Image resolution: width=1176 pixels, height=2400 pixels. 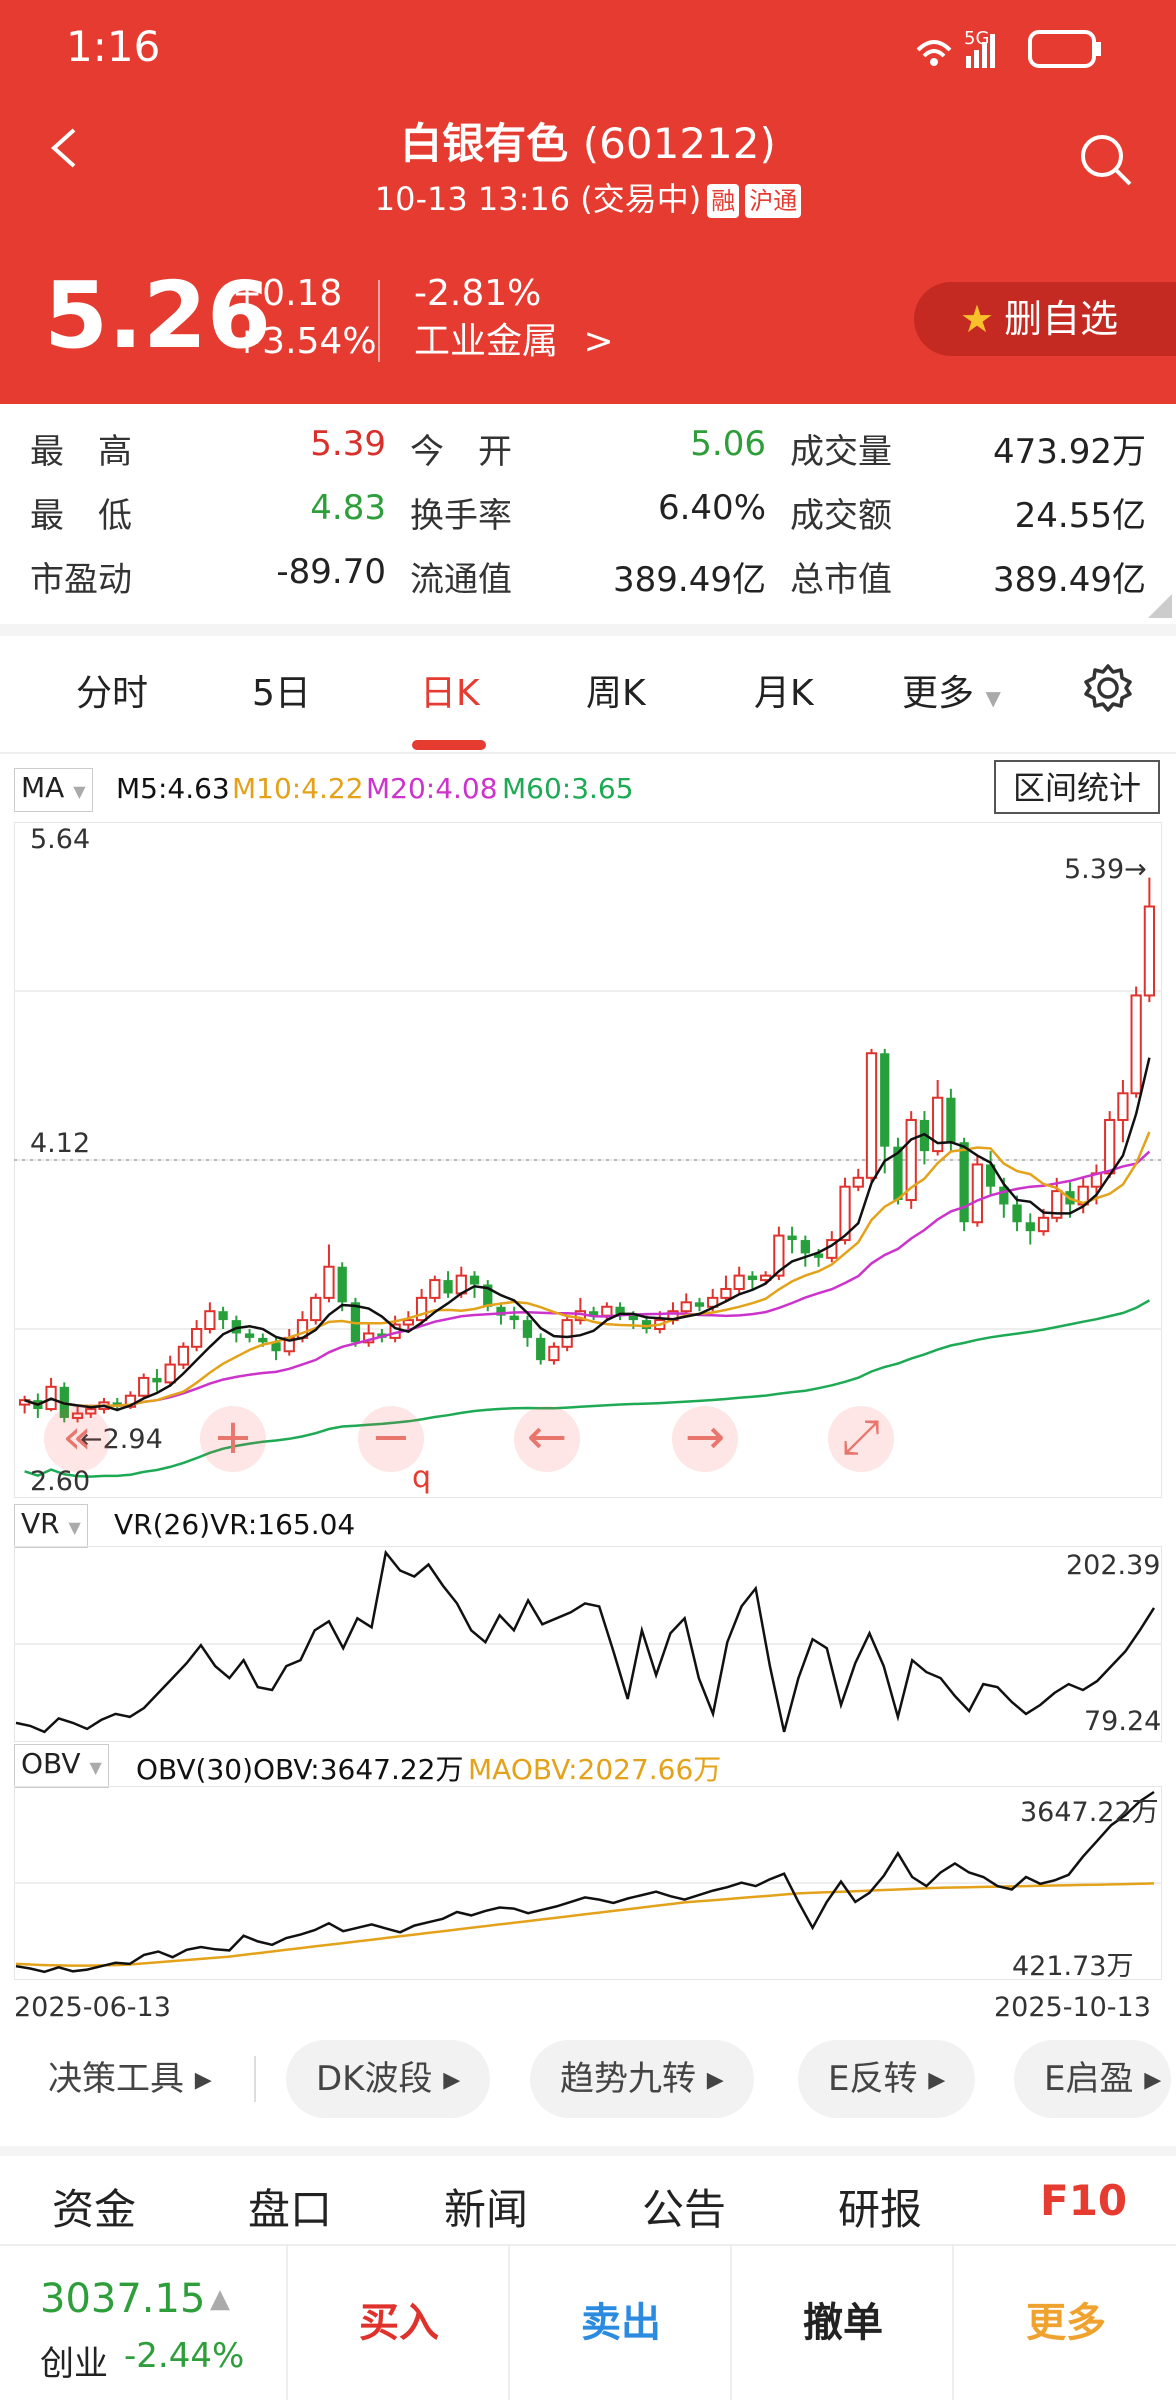 I want to click on fn-capital: 资金, so click(x=94, y=2209).